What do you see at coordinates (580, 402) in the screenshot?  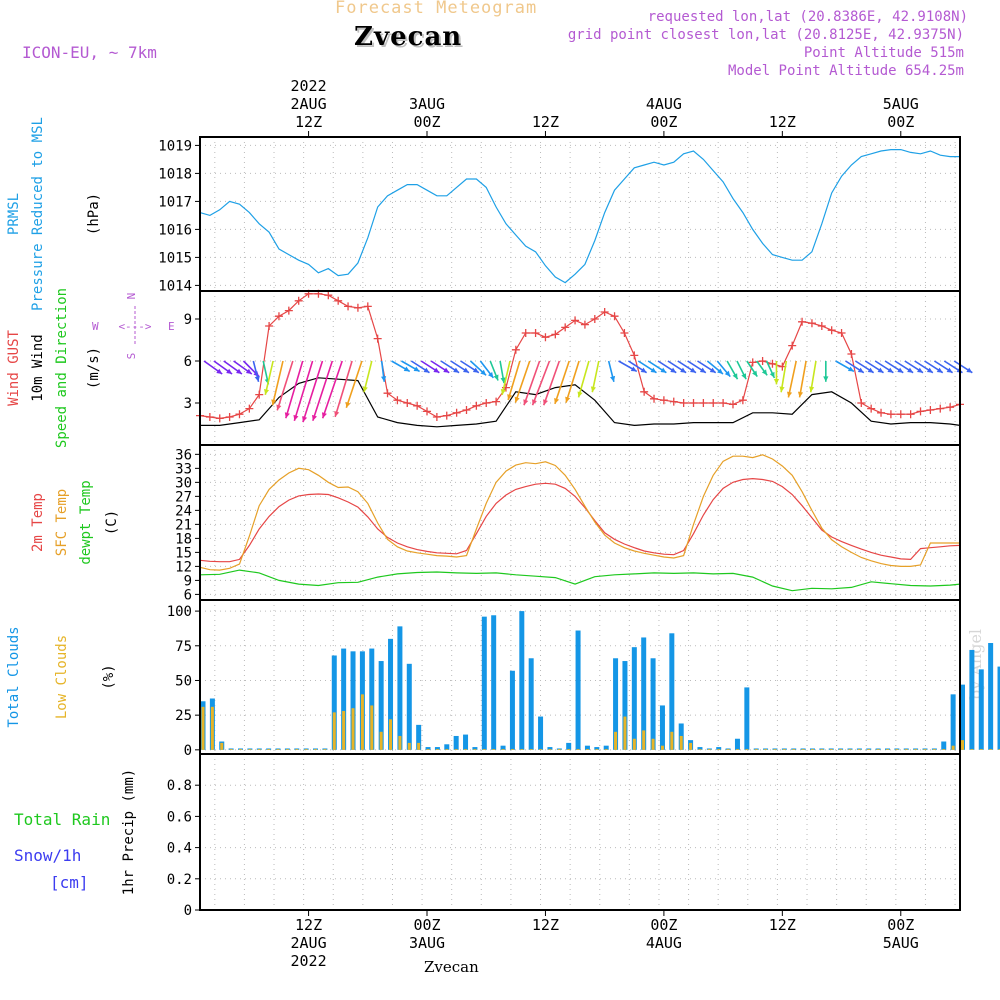 I see `series-line-wind10m` at bounding box center [580, 402].